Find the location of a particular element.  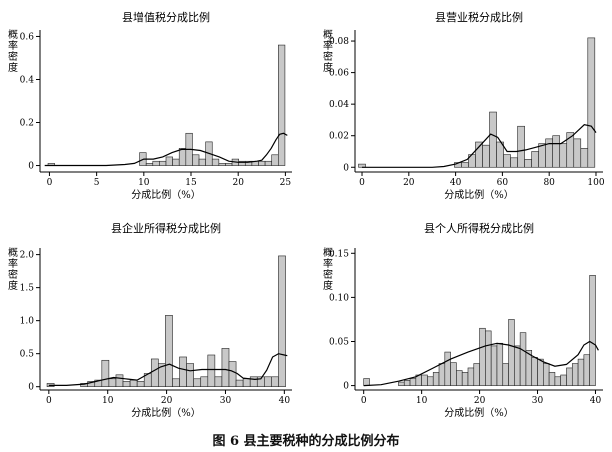

y-tick-label: 0.2 is located at coordinates (27, 124).